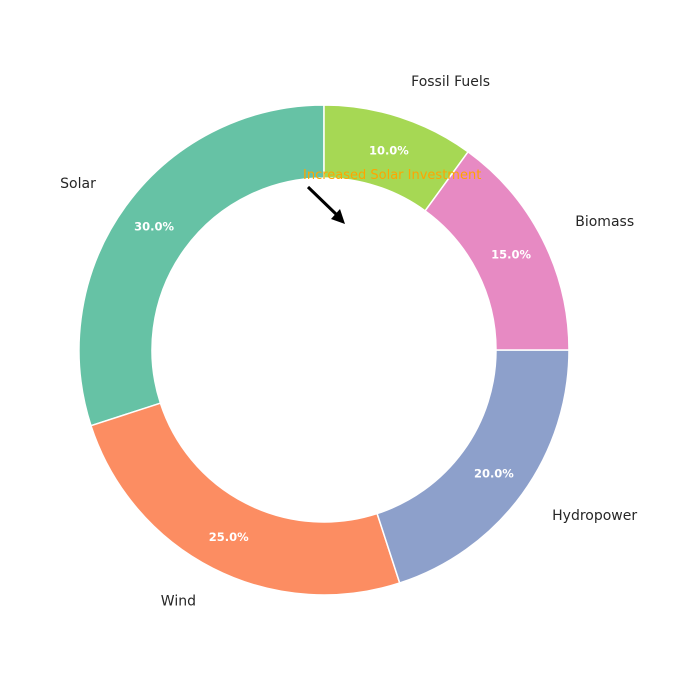 This screenshot has height=700, width=700. What do you see at coordinates (511, 255) in the screenshot?
I see `percent-label-biomass: 15.0%` at bounding box center [511, 255].